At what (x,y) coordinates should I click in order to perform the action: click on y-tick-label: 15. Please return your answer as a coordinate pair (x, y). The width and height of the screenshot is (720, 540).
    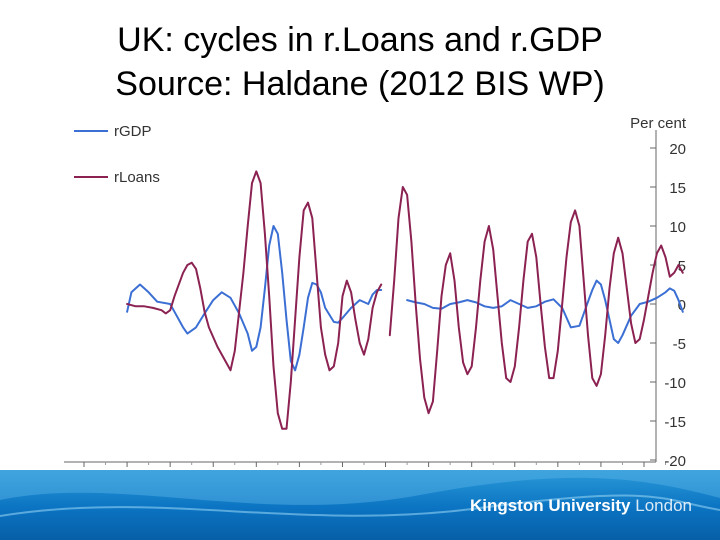
    Looking at the image, I should click on (677, 188).